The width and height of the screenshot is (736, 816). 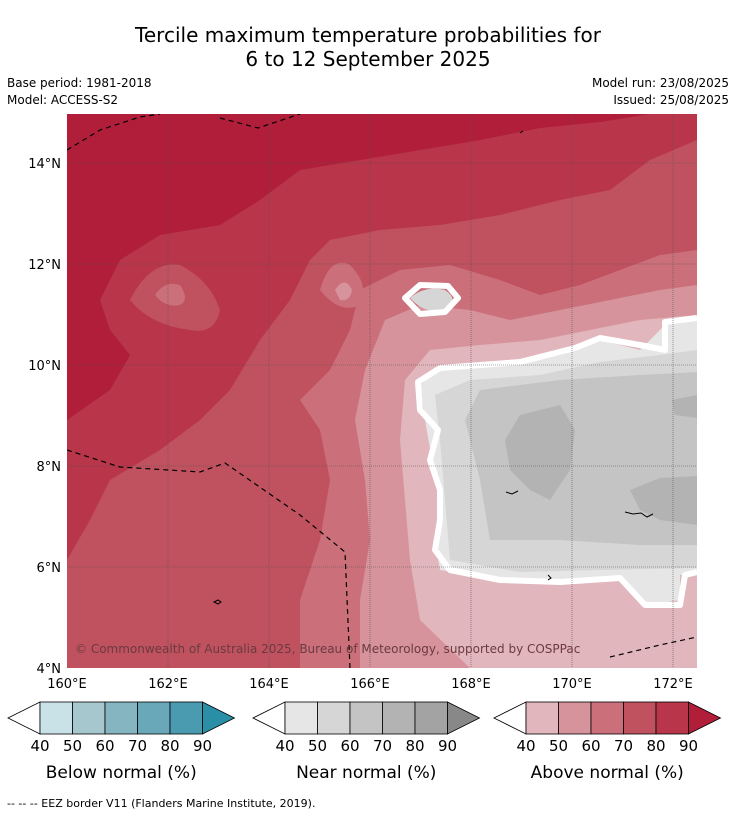 I want to click on above-60-blob2, so click(x=170, y=294).